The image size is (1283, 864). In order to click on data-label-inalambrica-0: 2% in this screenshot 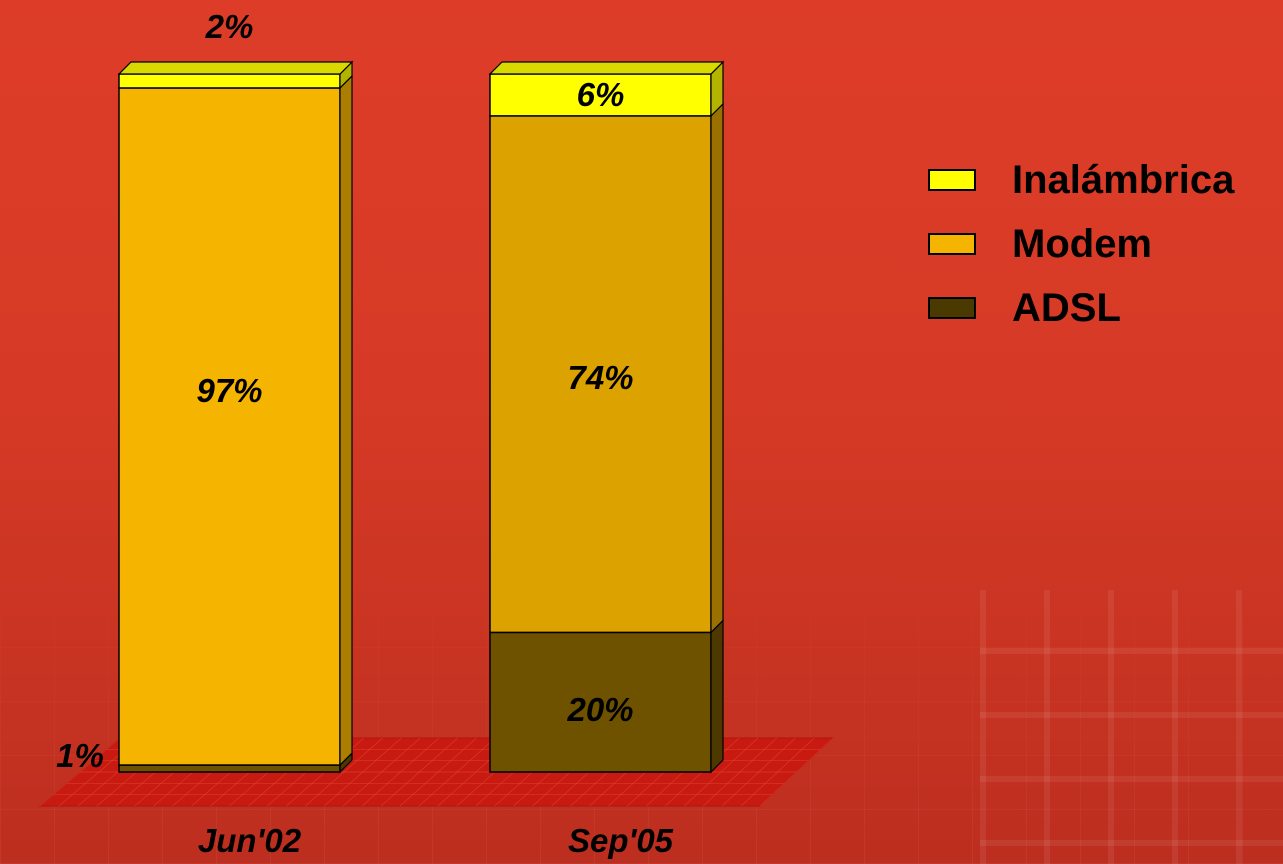, I will do `click(229, 26)`.